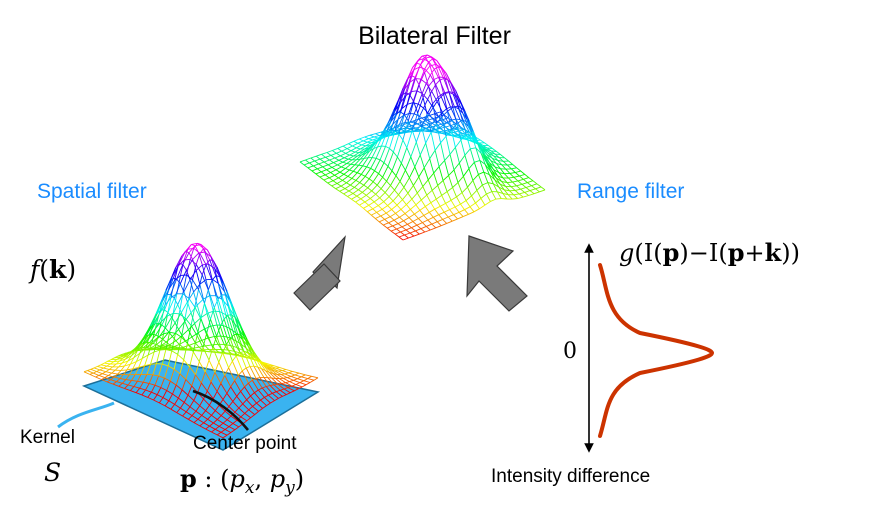 The image size is (869, 520). What do you see at coordinates (58, 269) in the screenshot?
I see `spatial-function-arg: k` at bounding box center [58, 269].